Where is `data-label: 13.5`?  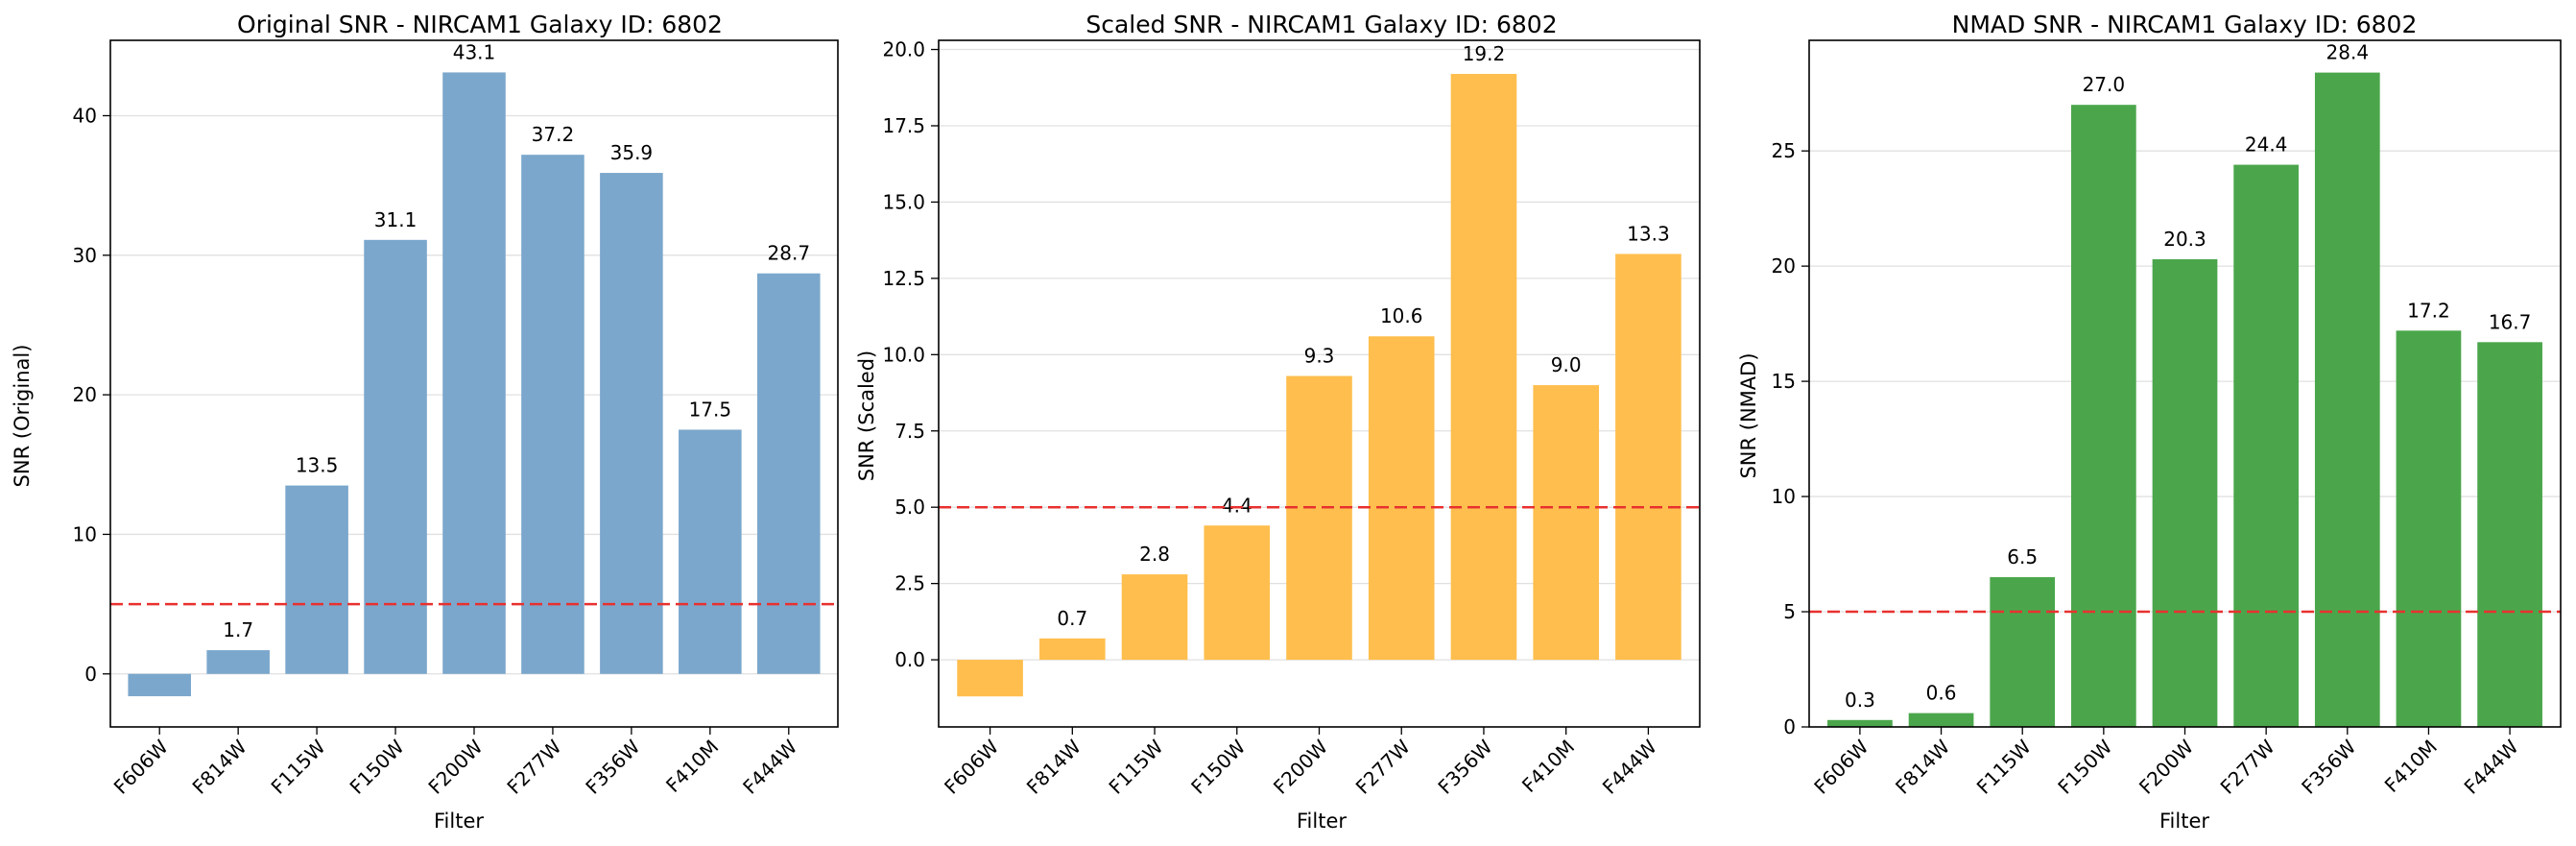
data-label: 13.5 is located at coordinates (317, 466).